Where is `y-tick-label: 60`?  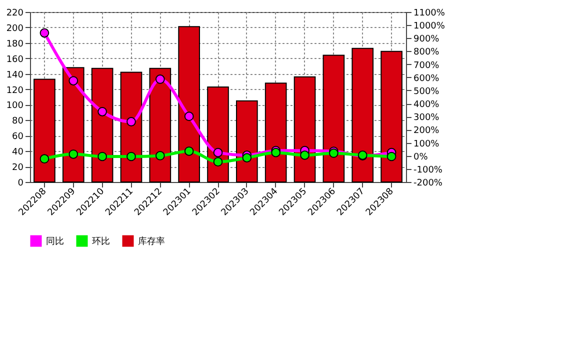 y-tick-label: 60 is located at coordinates (18, 137).